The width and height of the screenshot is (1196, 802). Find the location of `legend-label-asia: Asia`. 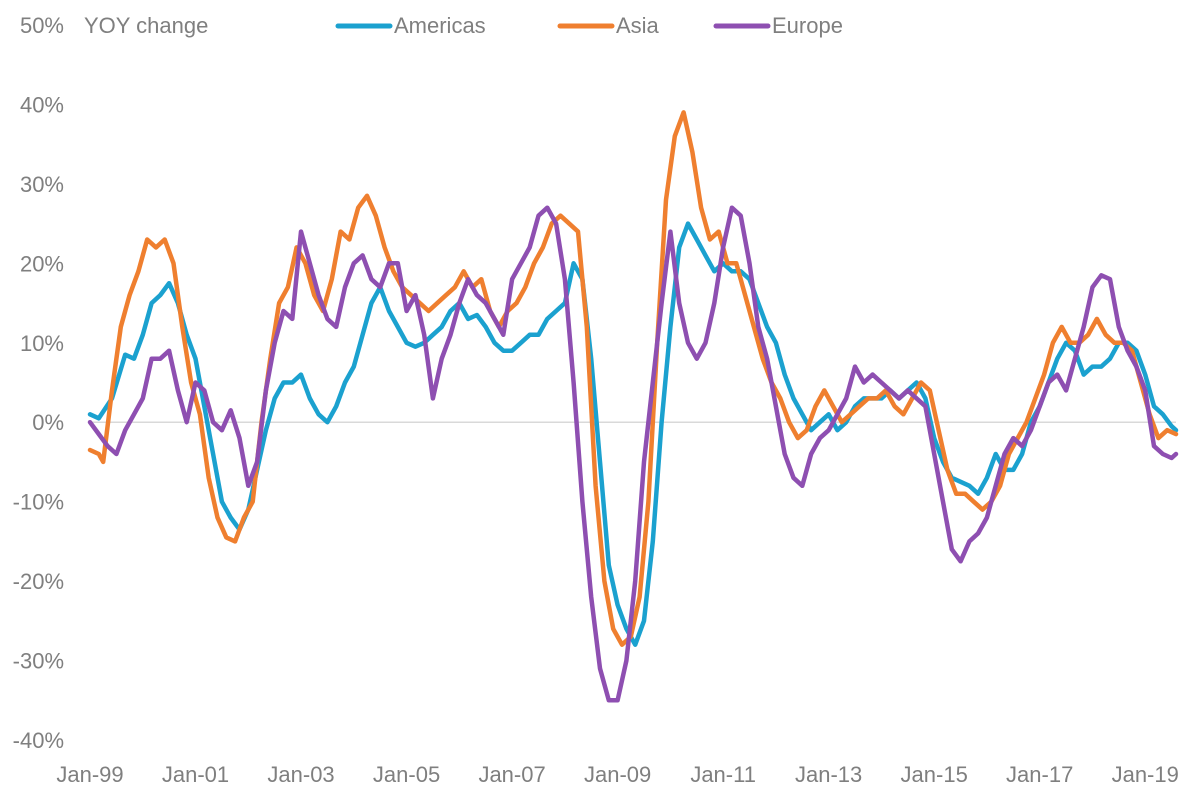

legend-label-asia: Asia is located at coordinates (638, 25).